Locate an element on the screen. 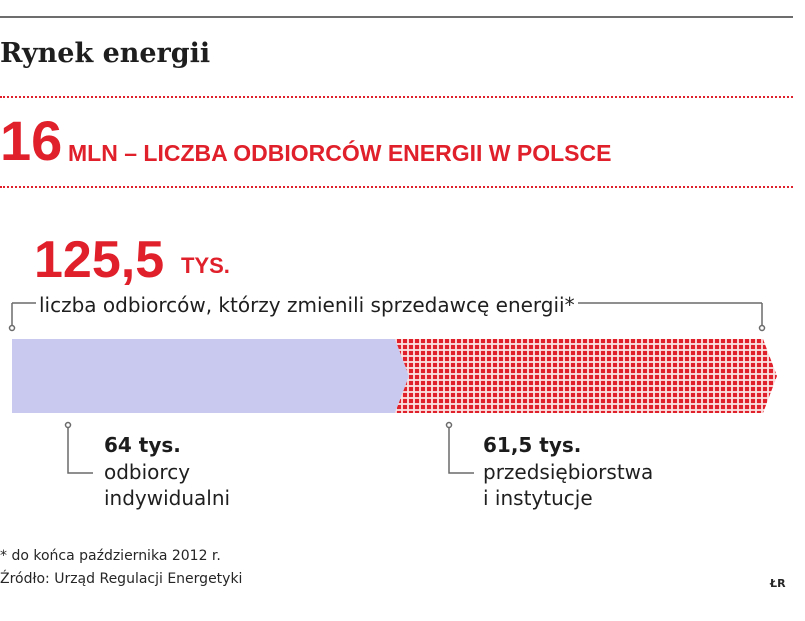 This screenshot has height=621, width=805. dotted-divider-bottom is located at coordinates (396, 187).